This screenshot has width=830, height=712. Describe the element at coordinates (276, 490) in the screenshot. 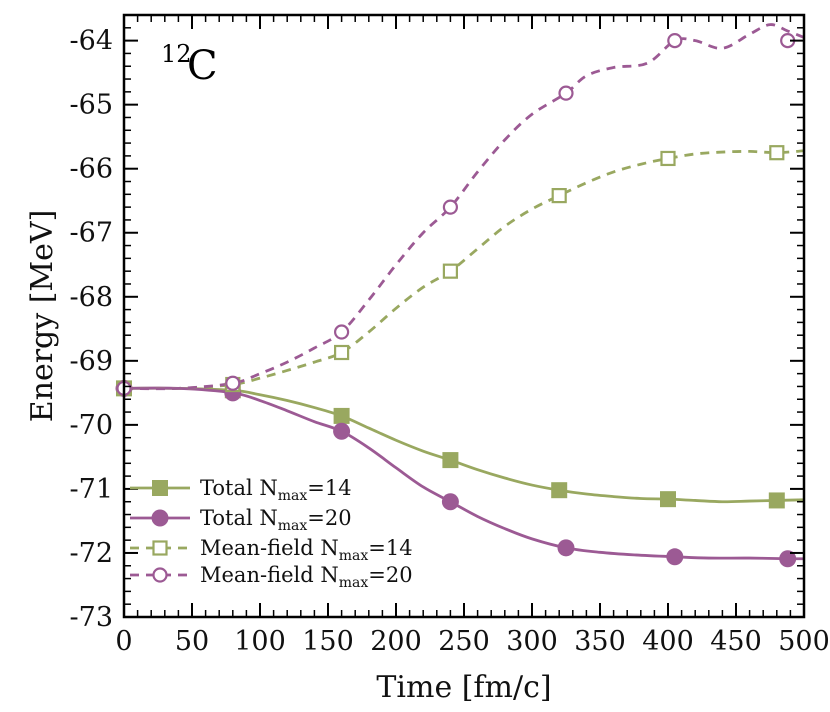

I see `legend-label-1: Total Nmax=14` at that location.